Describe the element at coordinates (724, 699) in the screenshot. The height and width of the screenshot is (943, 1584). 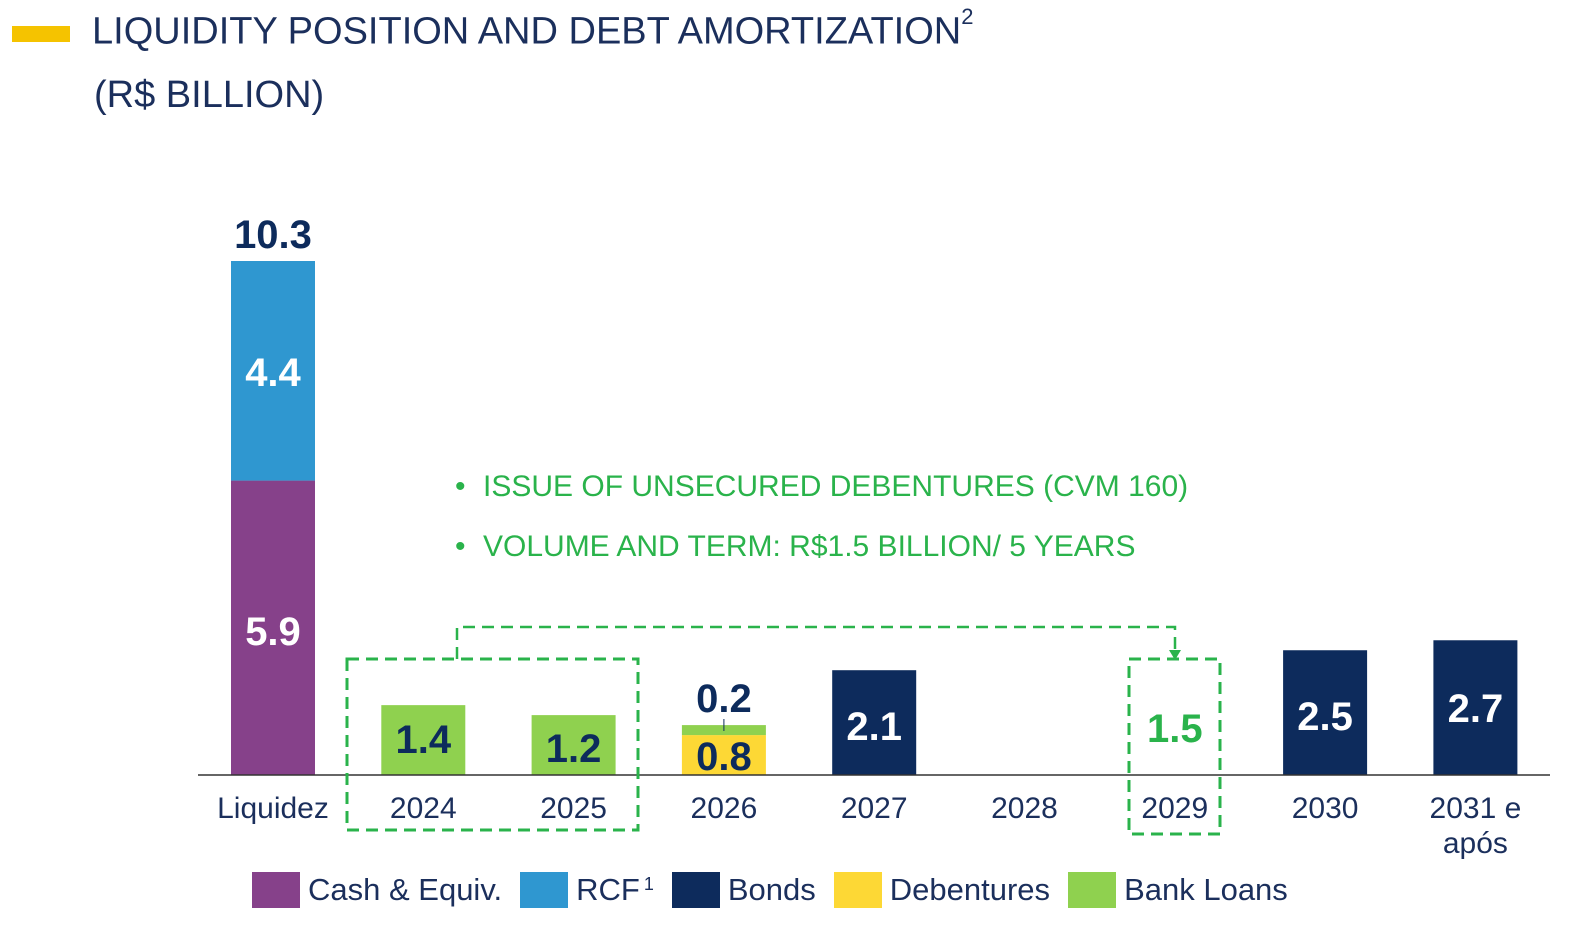
I see `data-label-2026-bank-loans: 0.2` at that location.